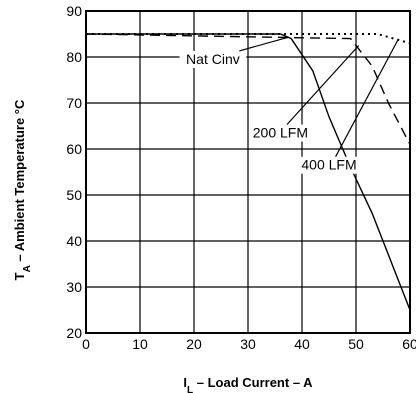 The image size is (416, 393). Describe the element at coordinates (74, 195) in the screenshot. I see `y-tick-label: 50` at that location.